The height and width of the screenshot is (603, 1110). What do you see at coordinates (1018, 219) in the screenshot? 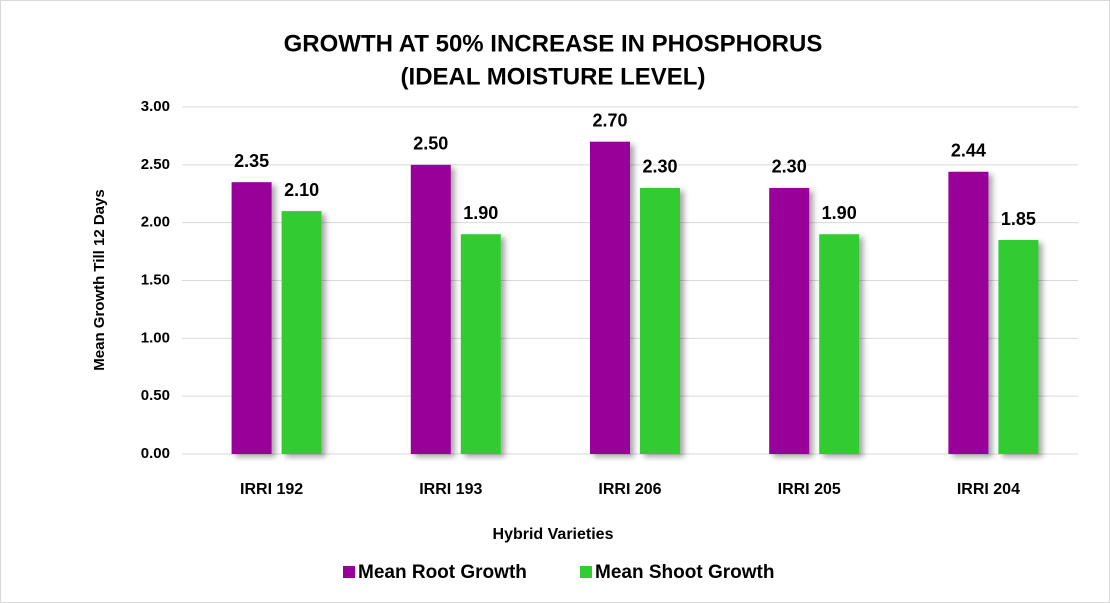
I see `data-label: 1.85` at bounding box center [1018, 219].